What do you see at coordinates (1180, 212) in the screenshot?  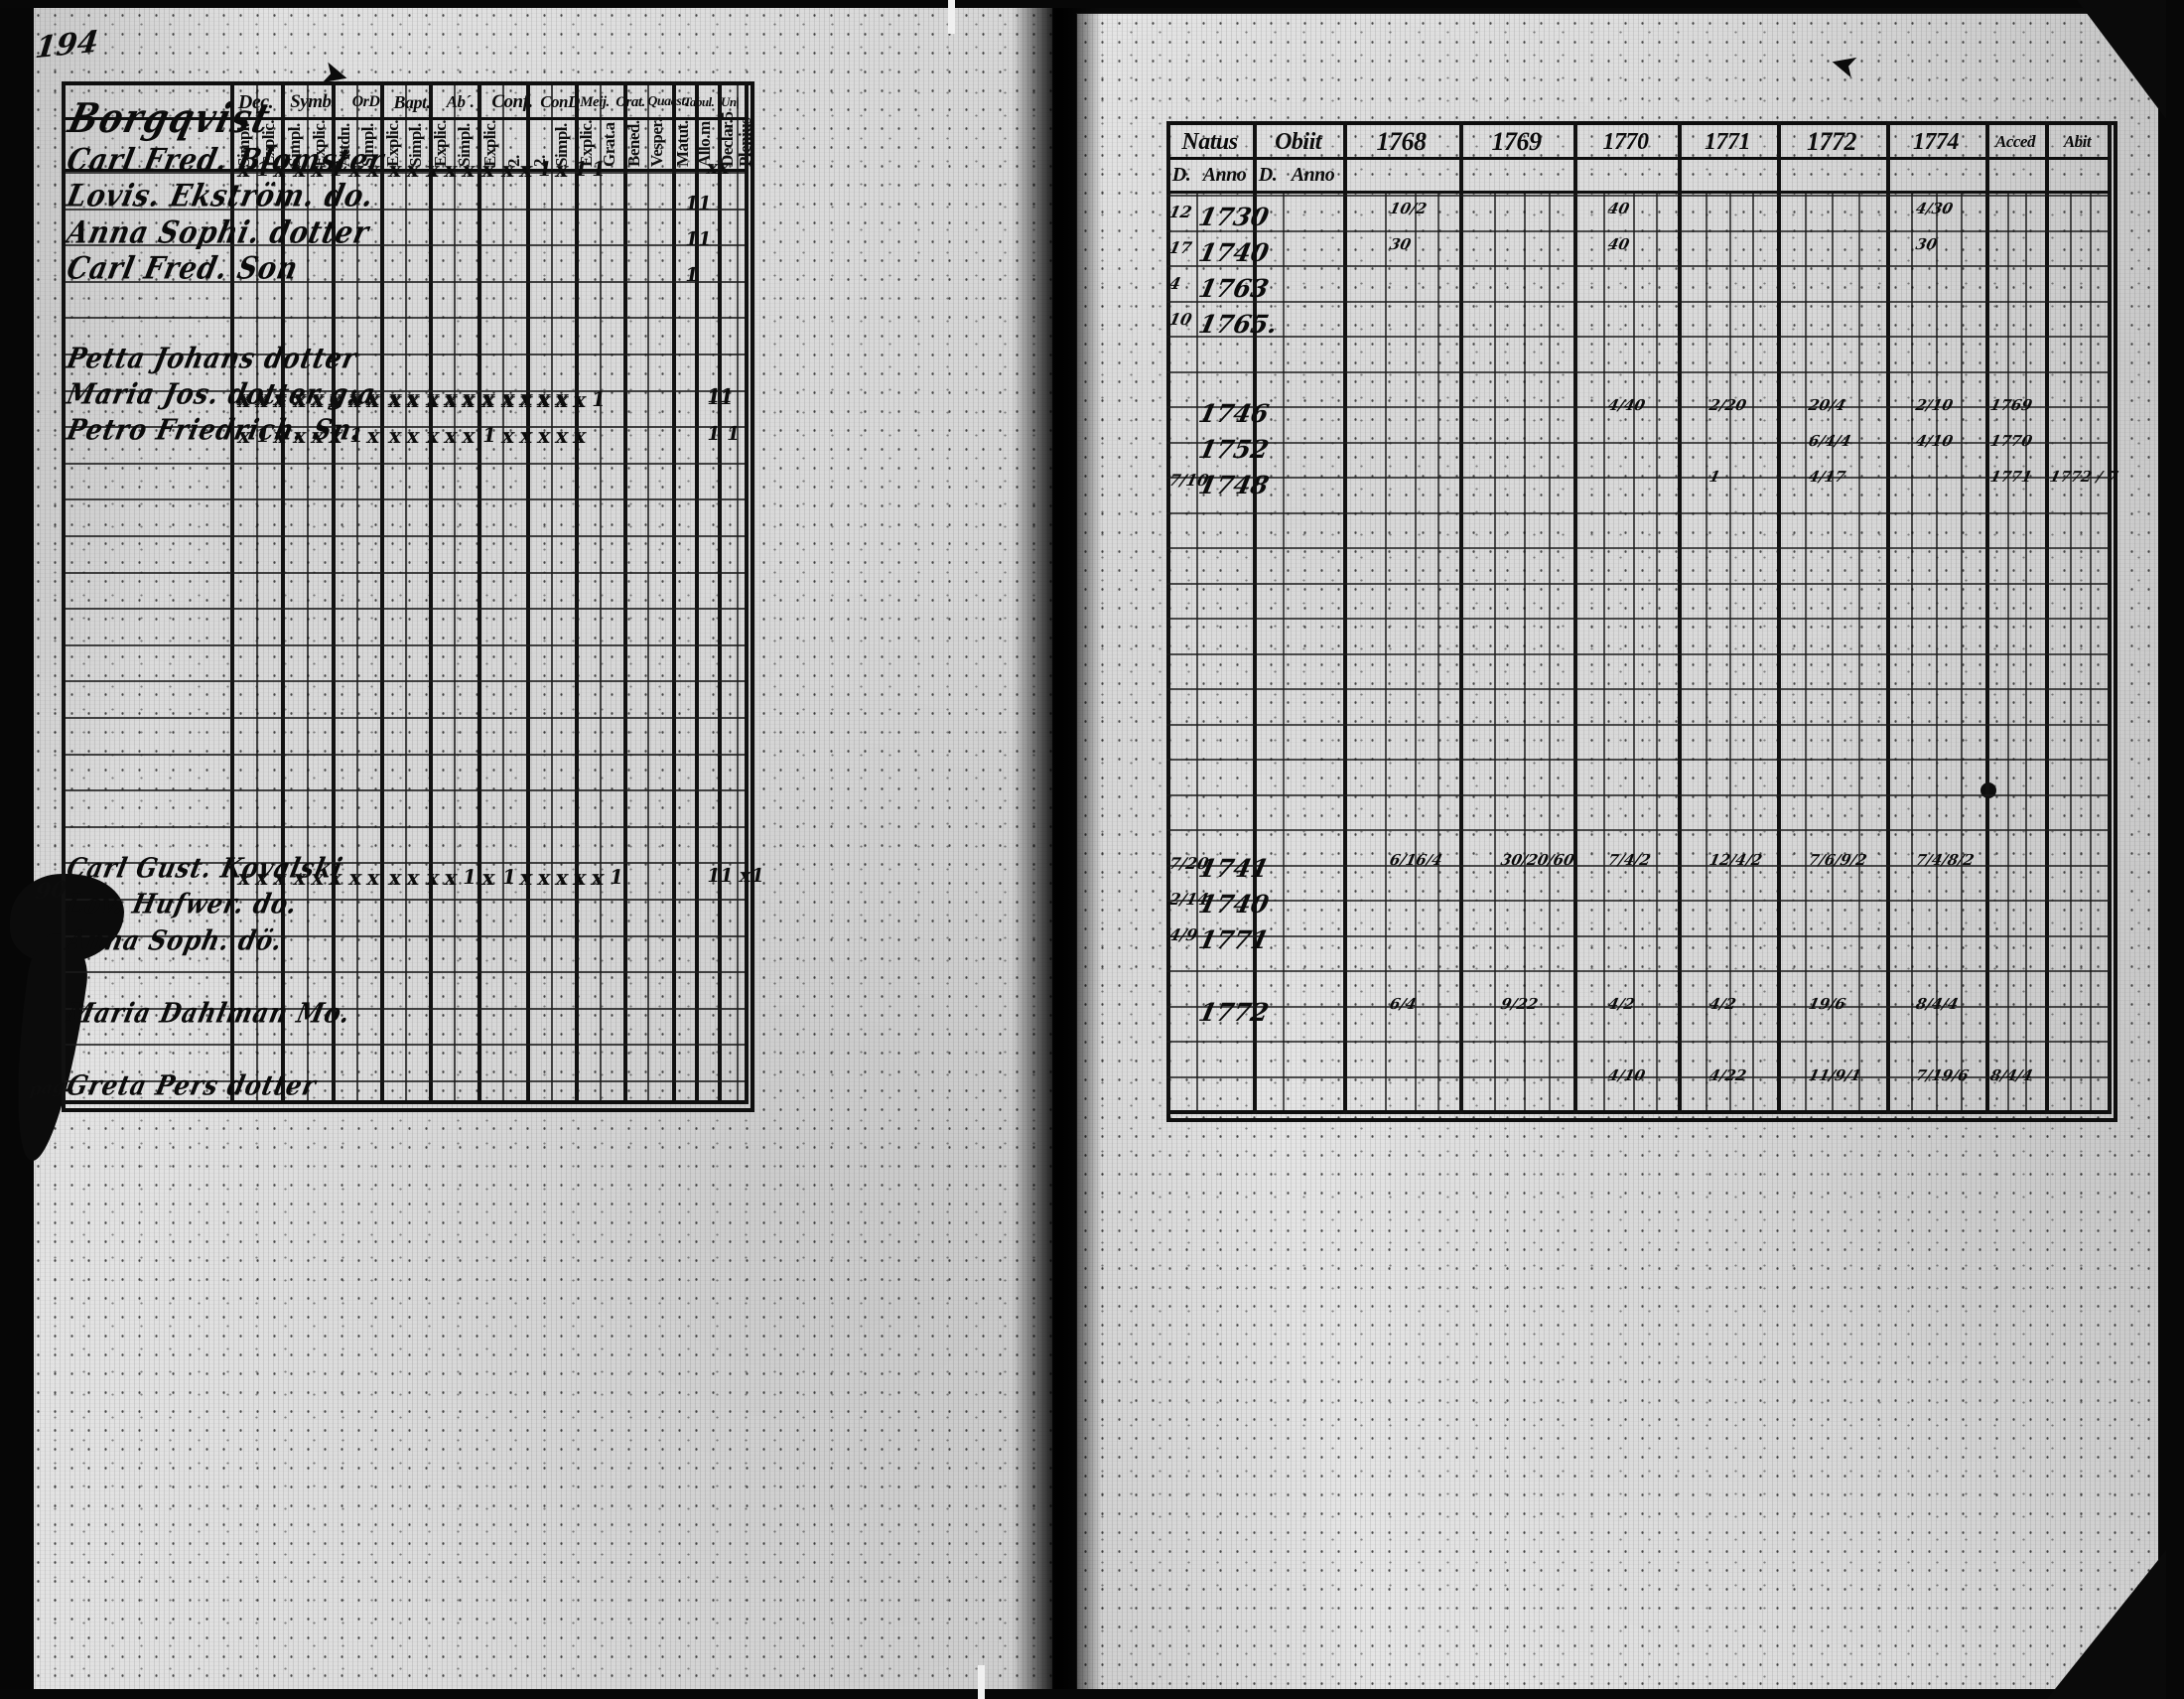 I see `natus-day: 12` at bounding box center [1180, 212].